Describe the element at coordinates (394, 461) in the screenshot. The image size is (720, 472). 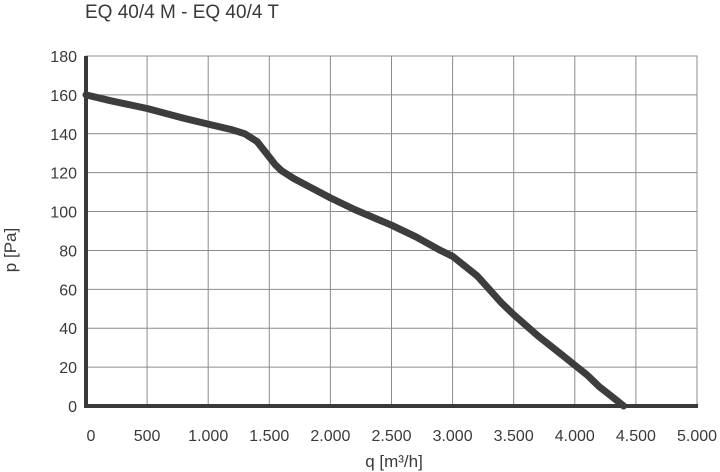
I see `x-axis-label: q [m³/h]` at that location.